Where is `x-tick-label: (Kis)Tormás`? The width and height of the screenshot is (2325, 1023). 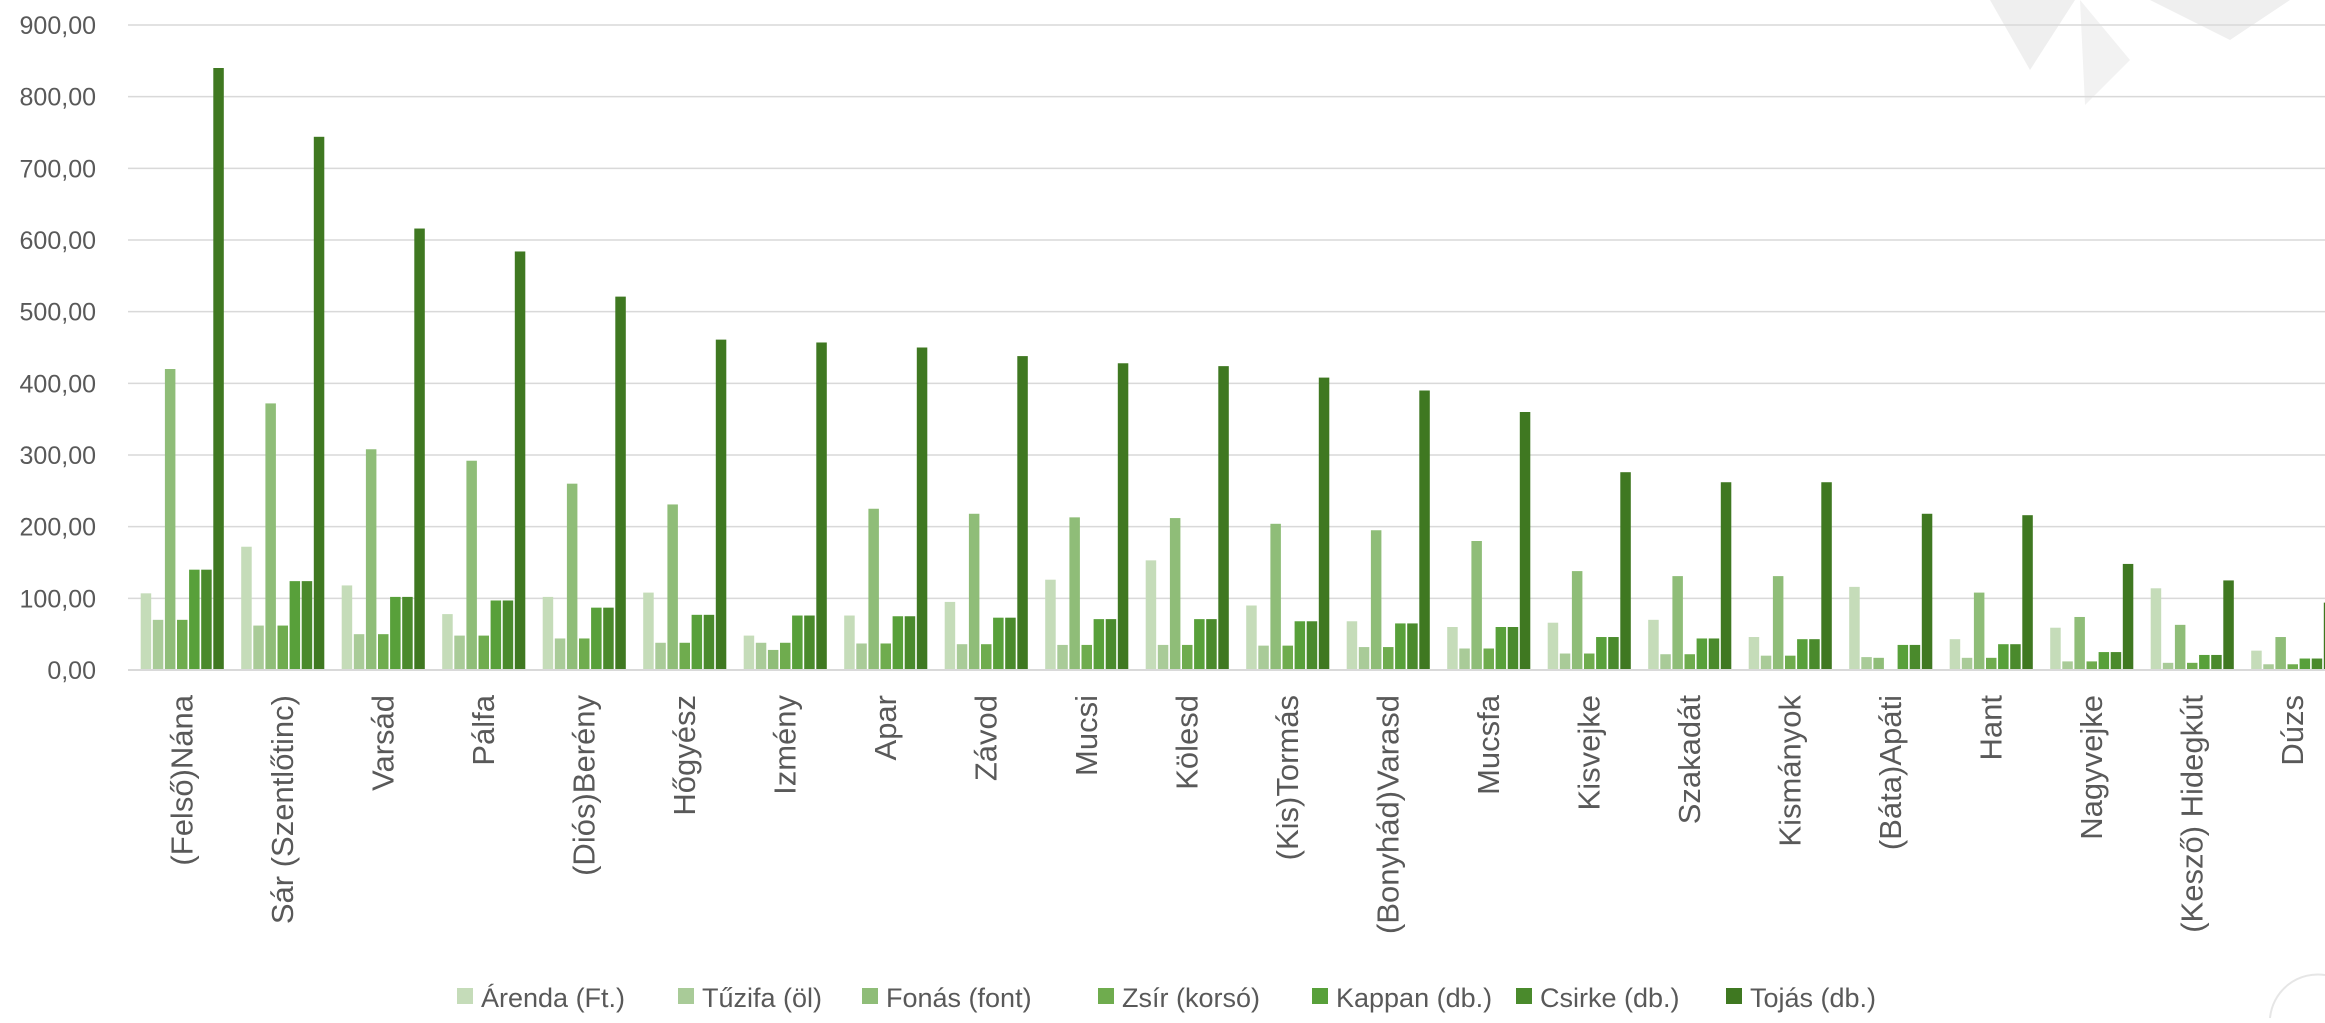 x-tick-label: (Kis)Tormás is located at coordinates (1287, 777).